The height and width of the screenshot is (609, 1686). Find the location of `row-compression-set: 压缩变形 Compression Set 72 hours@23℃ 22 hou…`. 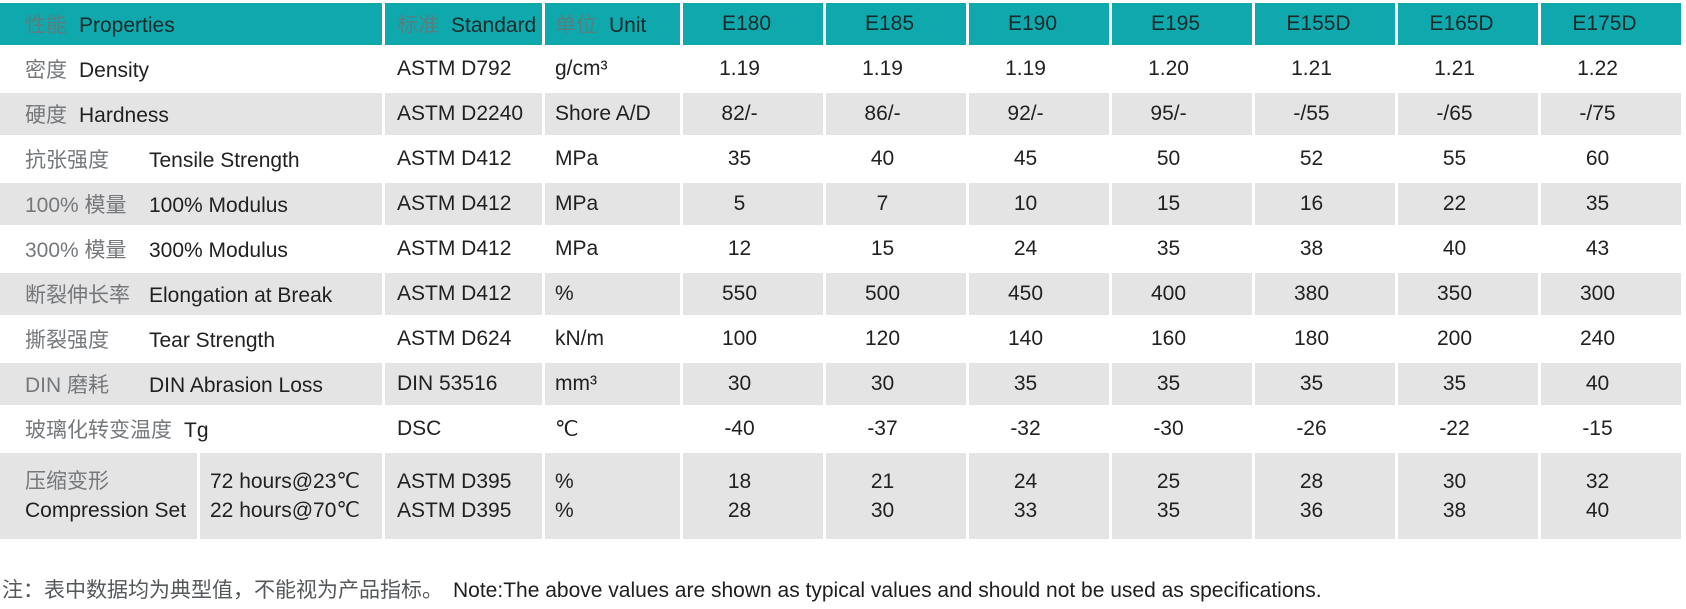

row-compression-set: 压缩变形 Compression Set 72 hours@23℃ 22 hou… is located at coordinates (840, 496).